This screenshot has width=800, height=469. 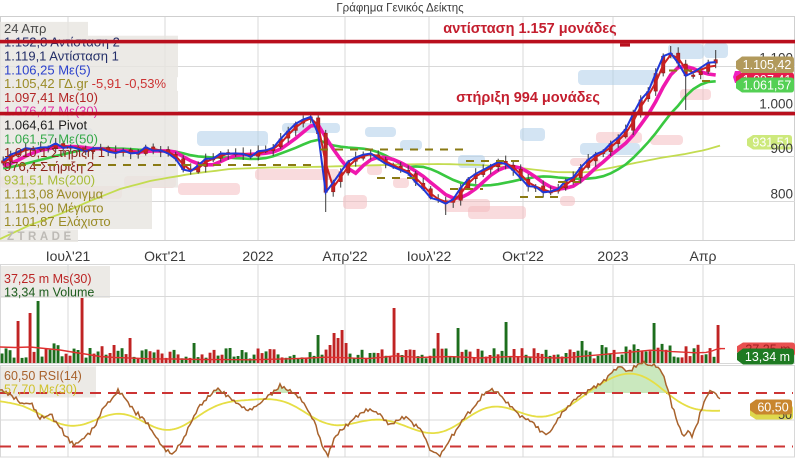 What do you see at coordinates (523, 256) in the screenshot?
I see `svg-text: Οκτ'22` at bounding box center [523, 256].